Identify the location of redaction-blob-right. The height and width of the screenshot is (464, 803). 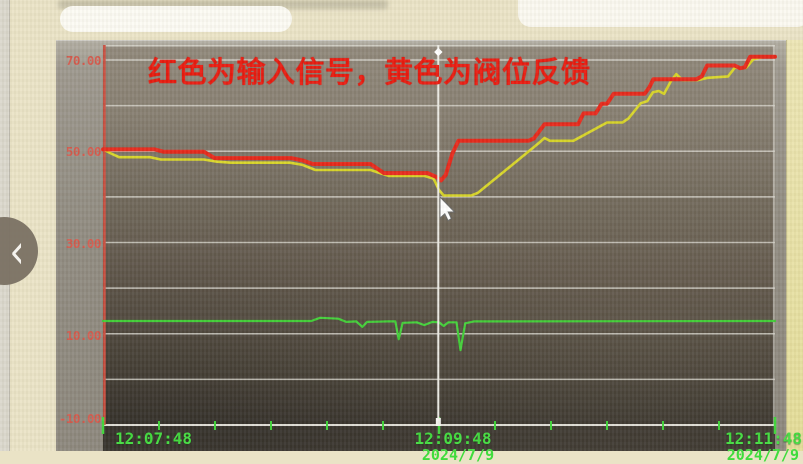
(660, 13).